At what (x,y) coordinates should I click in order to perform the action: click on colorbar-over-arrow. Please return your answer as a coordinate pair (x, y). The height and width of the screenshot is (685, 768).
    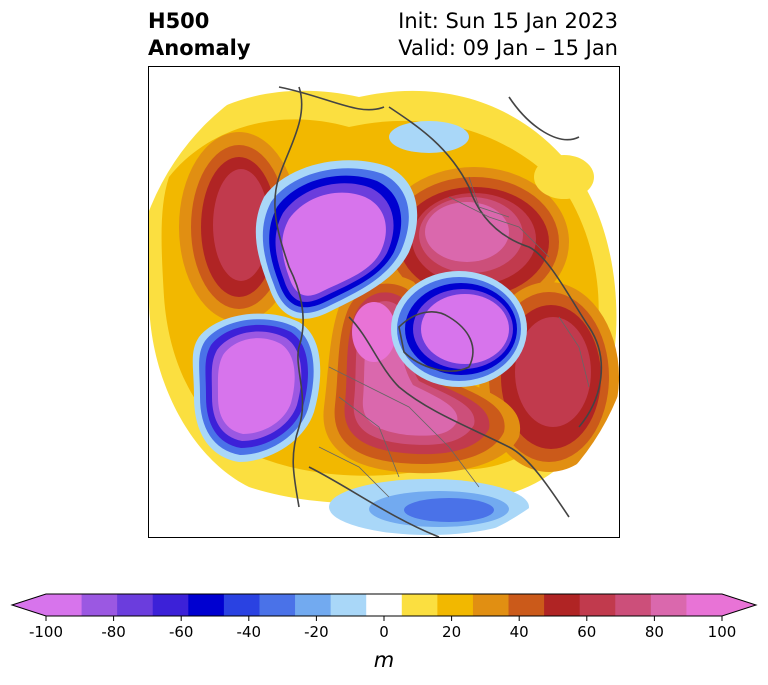
    Looking at the image, I should click on (739, 605).